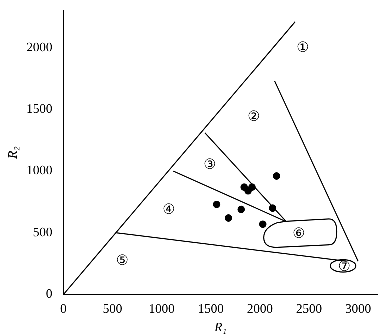 The width and height of the screenshot is (392, 336). Describe the element at coordinates (210, 165) in the screenshot. I see `annotation: ③` at that location.